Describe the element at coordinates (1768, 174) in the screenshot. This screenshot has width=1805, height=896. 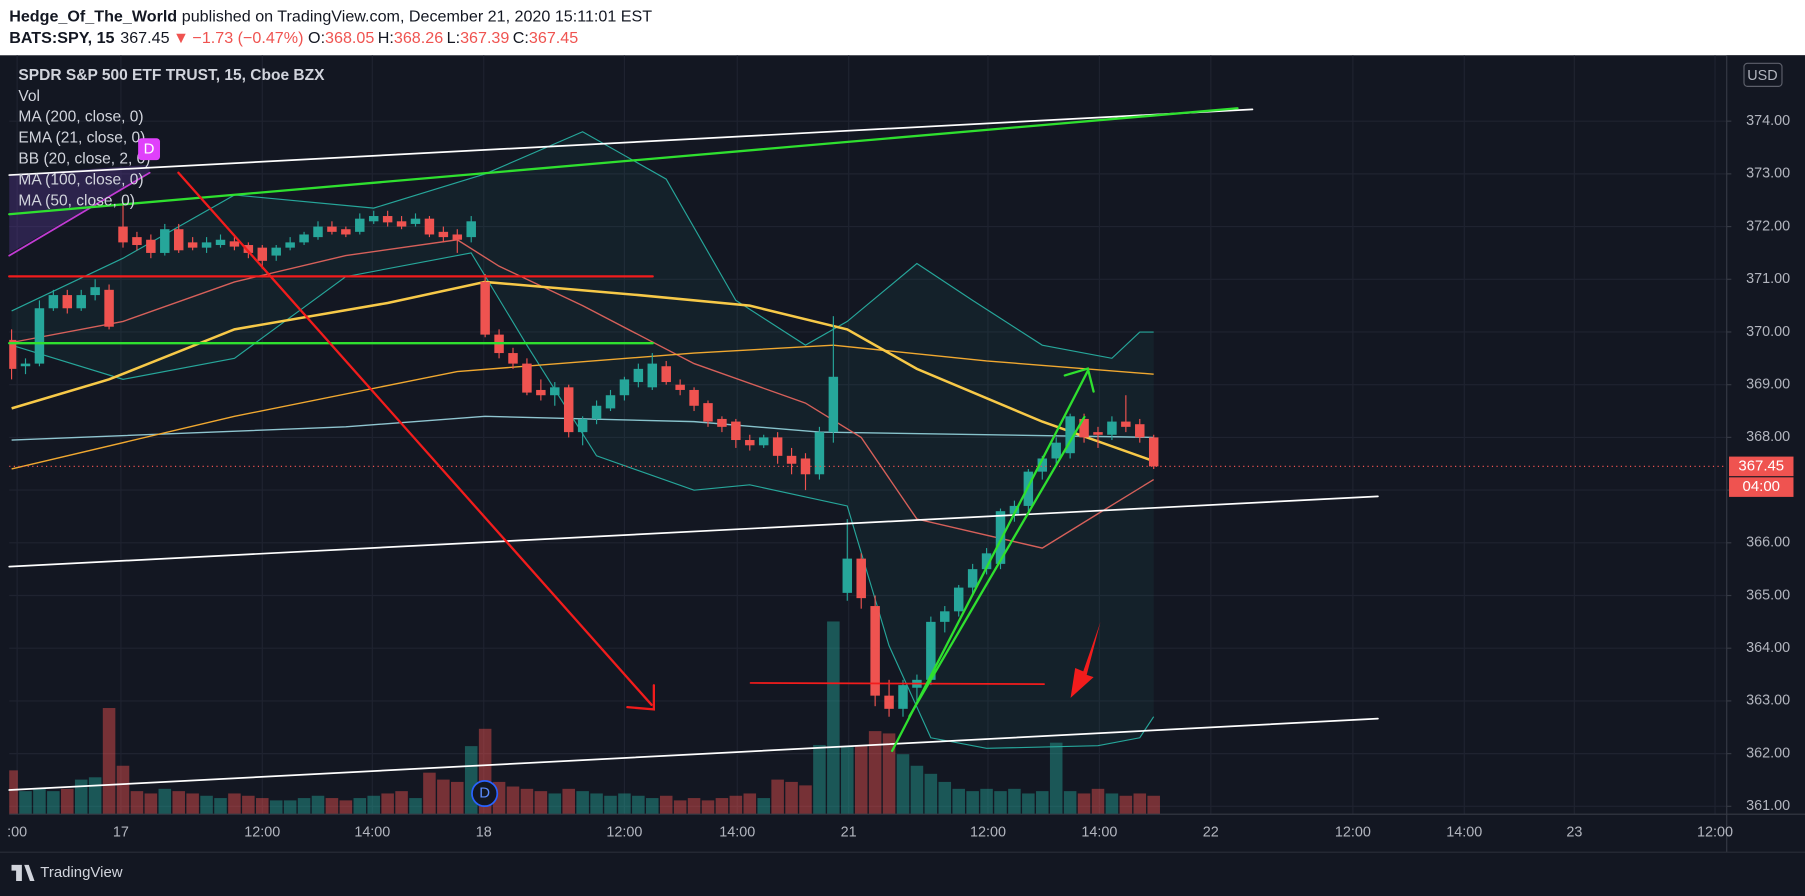
I see `y-tick-label: 373.00` at that location.